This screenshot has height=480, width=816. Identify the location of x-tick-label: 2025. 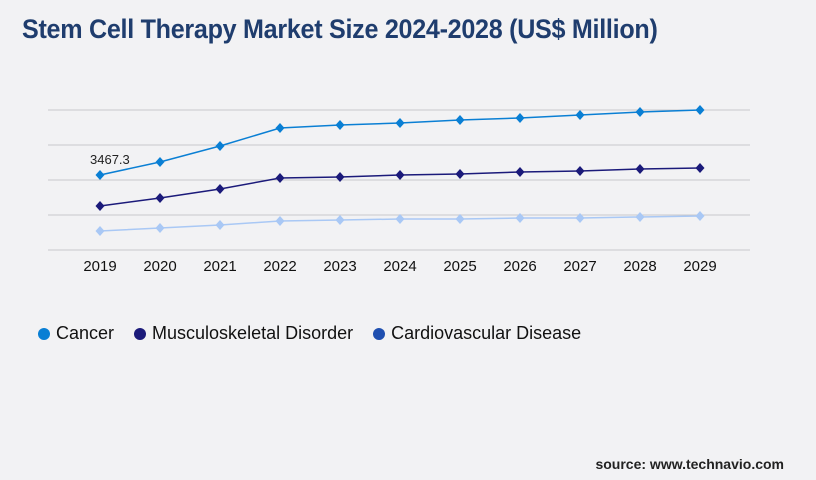
(459, 266).